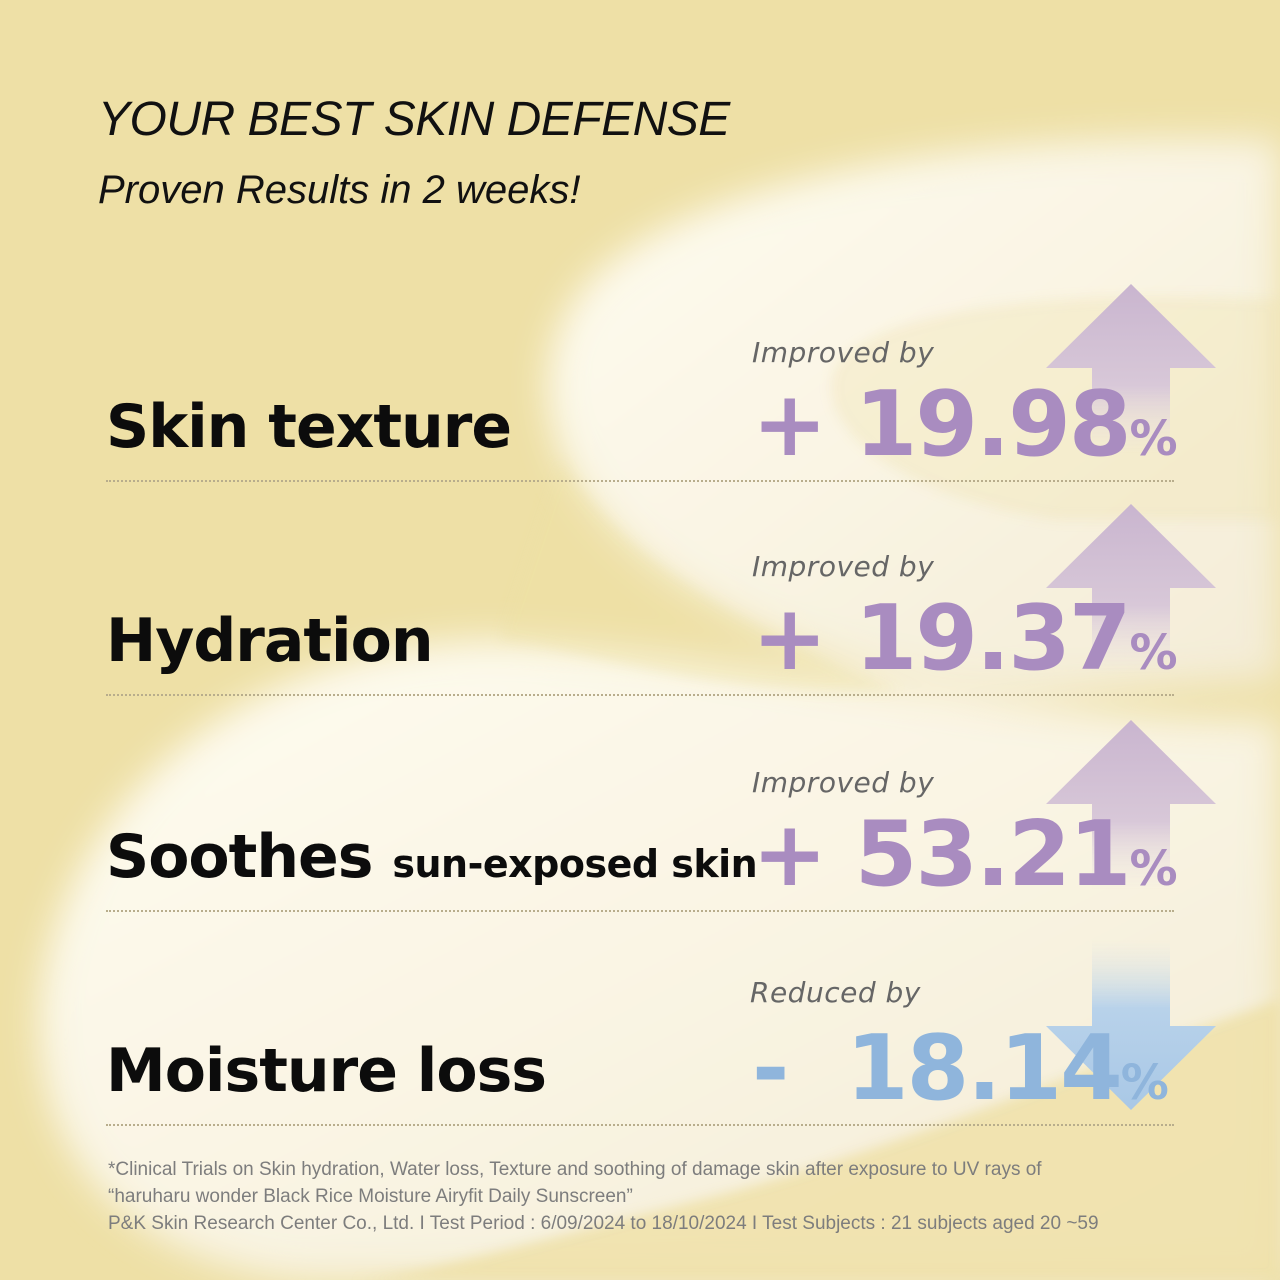 The height and width of the screenshot is (1280, 1280). What do you see at coordinates (270, 641) in the screenshot?
I see `result-label: Hydration` at bounding box center [270, 641].